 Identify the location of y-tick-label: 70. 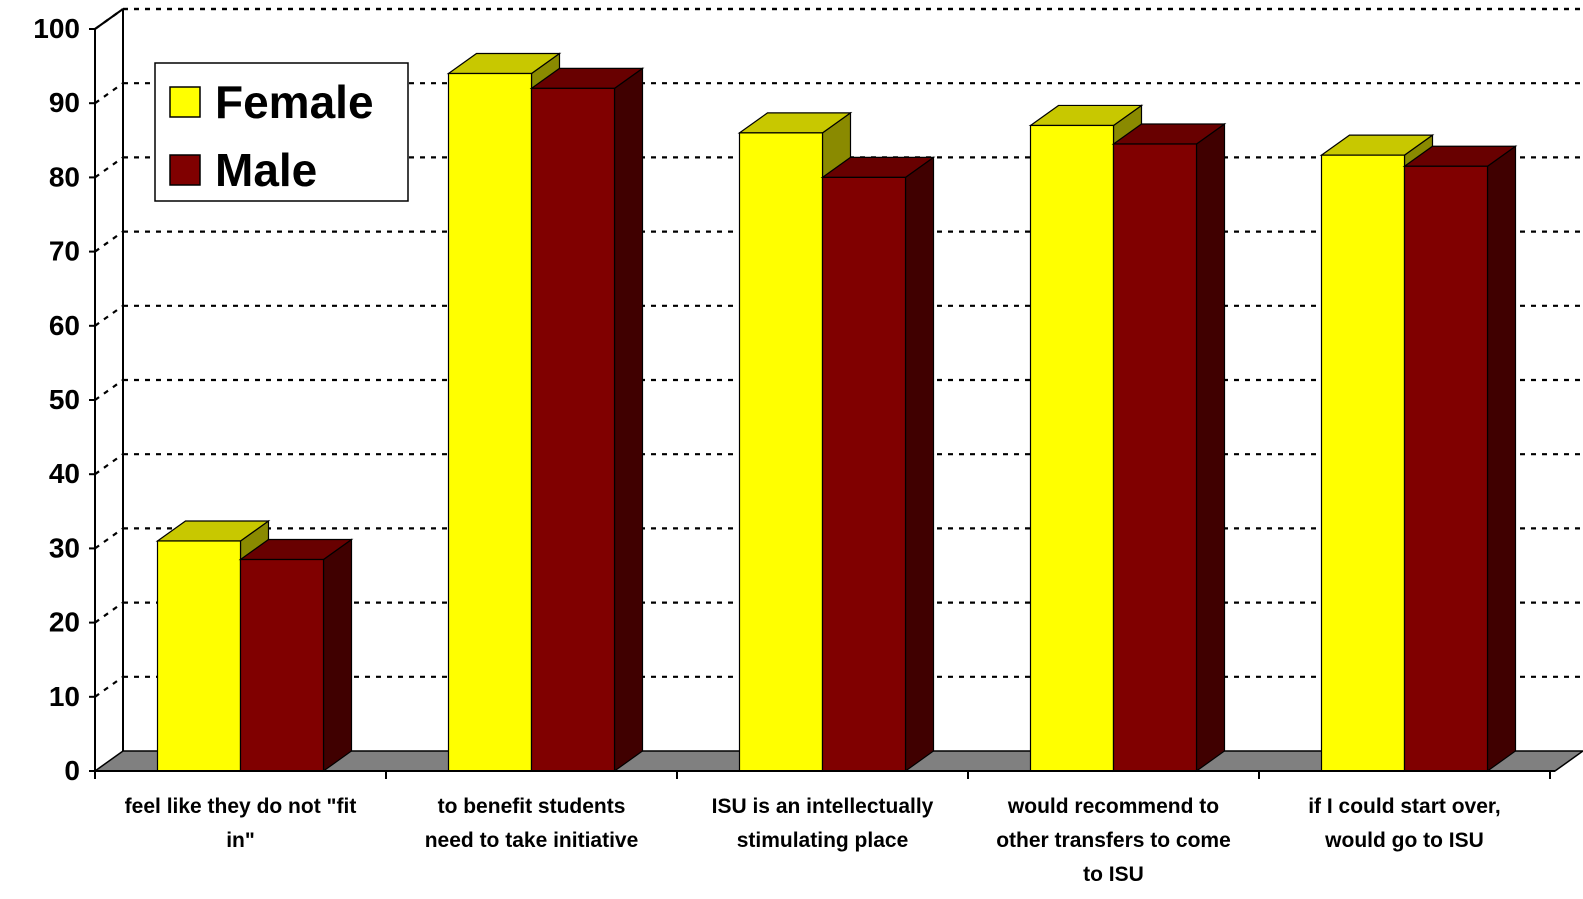
(64, 251).